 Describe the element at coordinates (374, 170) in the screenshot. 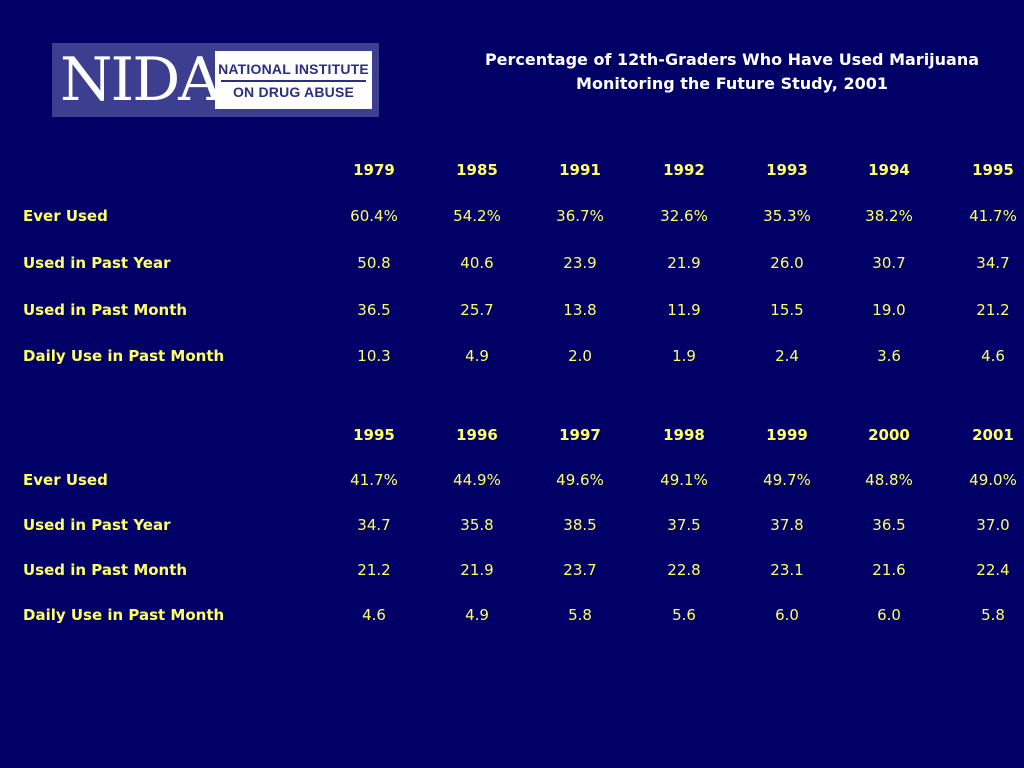

I see `column-header-1979: 1979` at that location.